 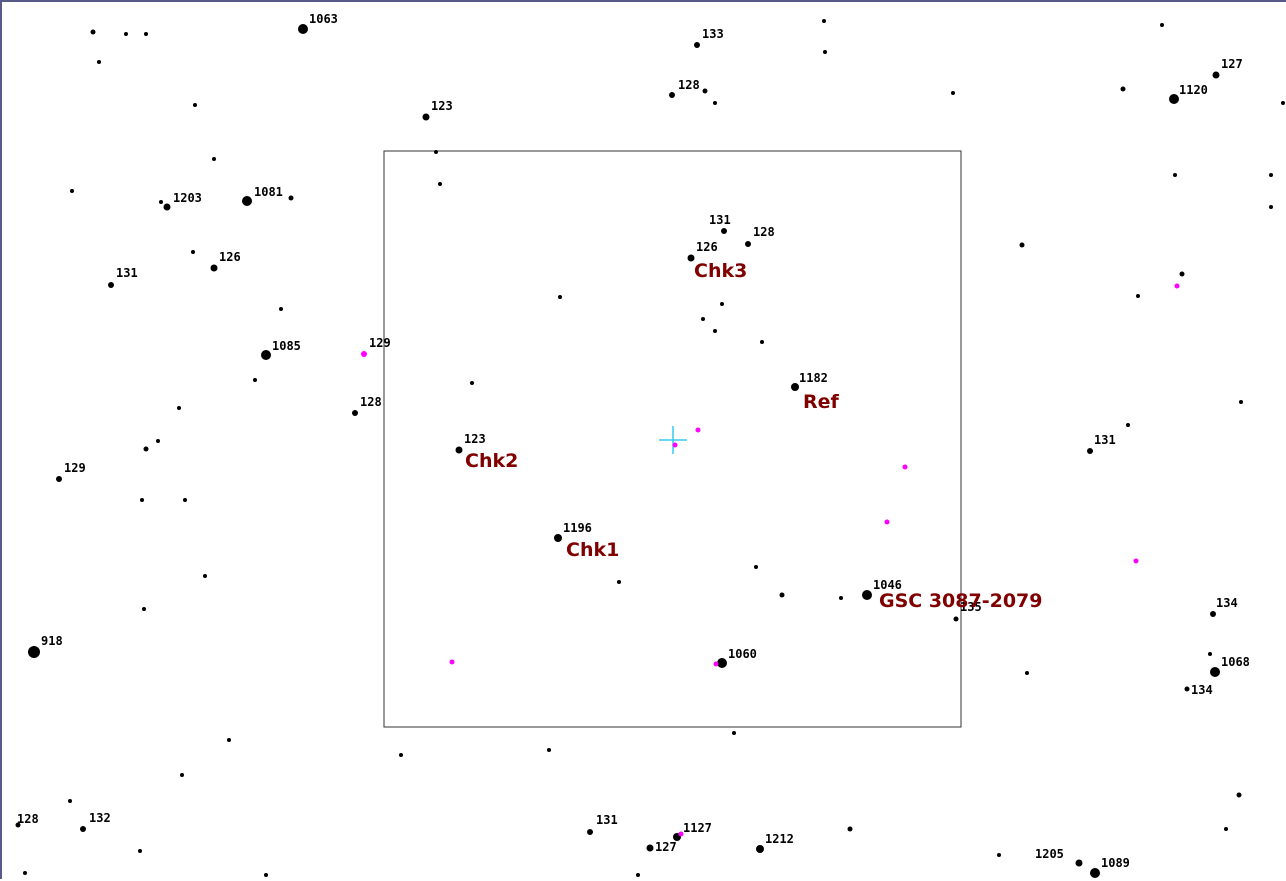 What do you see at coordinates (52, 641) in the screenshot?
I see `magnitude-label: 918` at bounding box center [52, 641].